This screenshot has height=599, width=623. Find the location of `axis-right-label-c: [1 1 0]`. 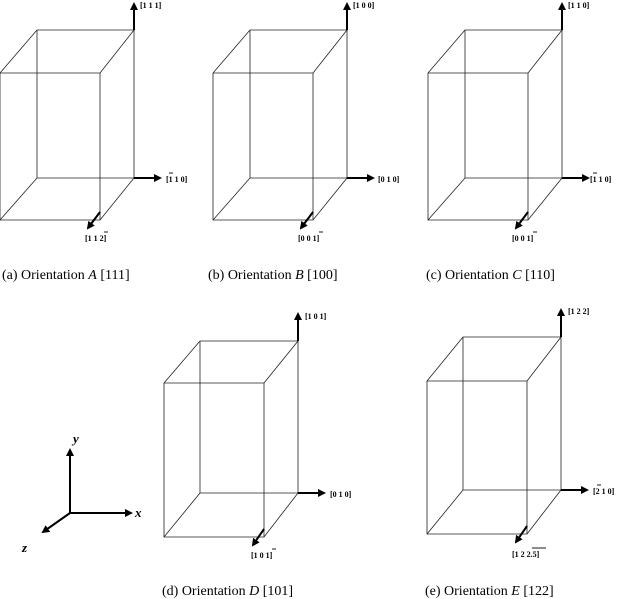

axis-right-label-c: [1 1 0] is located at coordinates (601, 179).